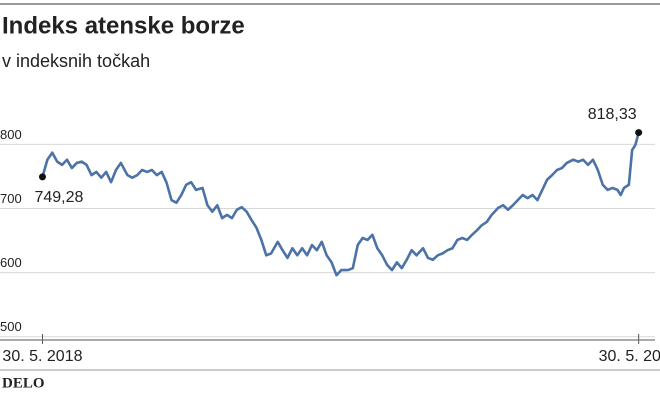 This screenshot has width=660, height=401. Describe the element at coordinates (23, 383) in the screenshot. I see `source: DELO` at that location.